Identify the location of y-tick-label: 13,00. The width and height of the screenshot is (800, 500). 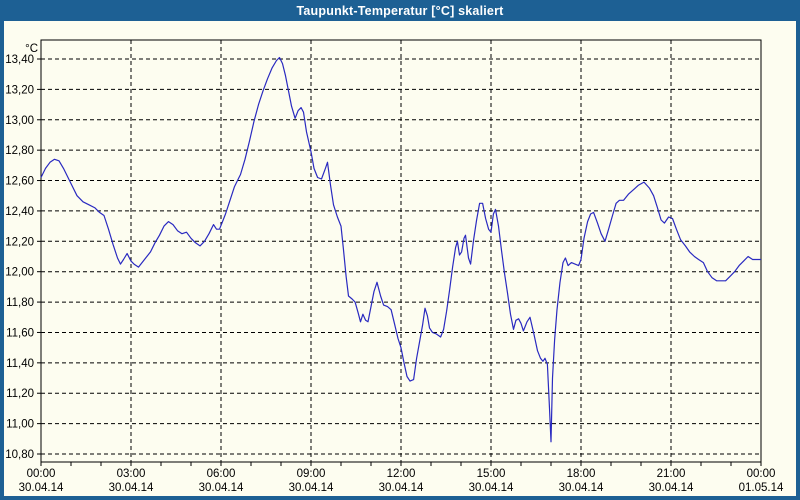
(19, 121).